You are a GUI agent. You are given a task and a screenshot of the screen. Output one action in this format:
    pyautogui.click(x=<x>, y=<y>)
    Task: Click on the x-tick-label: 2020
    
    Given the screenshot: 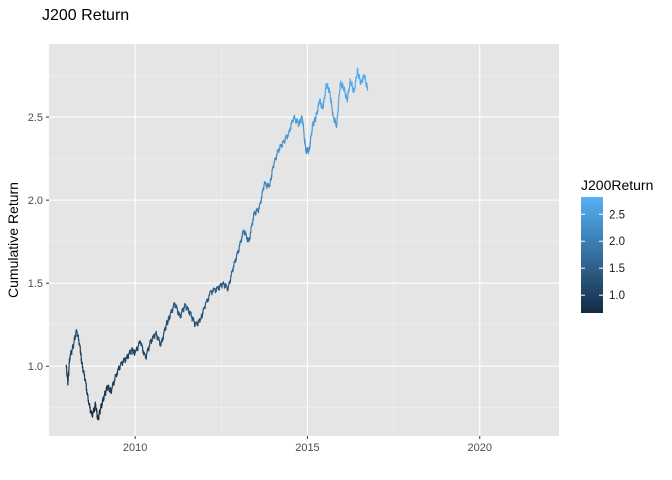 What is the action you would take?
    pyautogui.click(x=480, y=448)
    